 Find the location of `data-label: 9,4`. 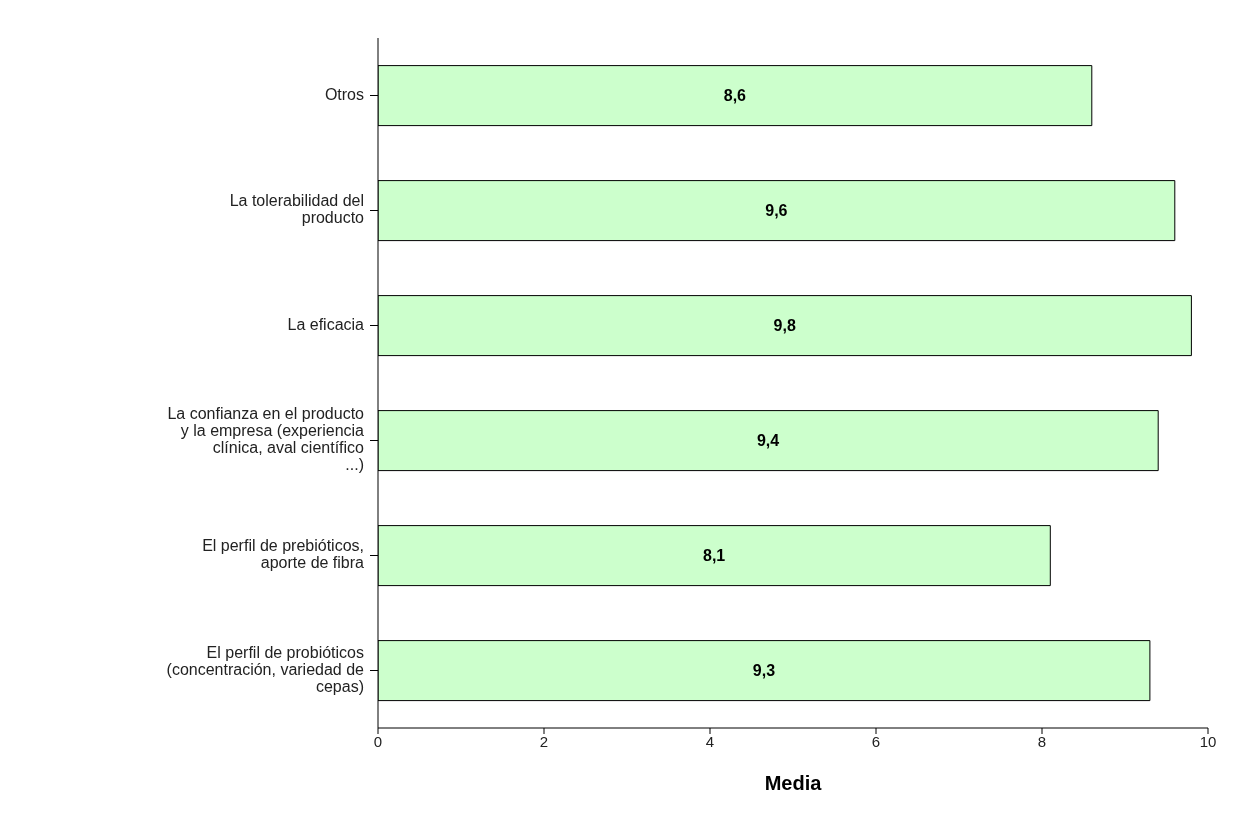

data-label: 9,4 is located at coordinates (768, 441).